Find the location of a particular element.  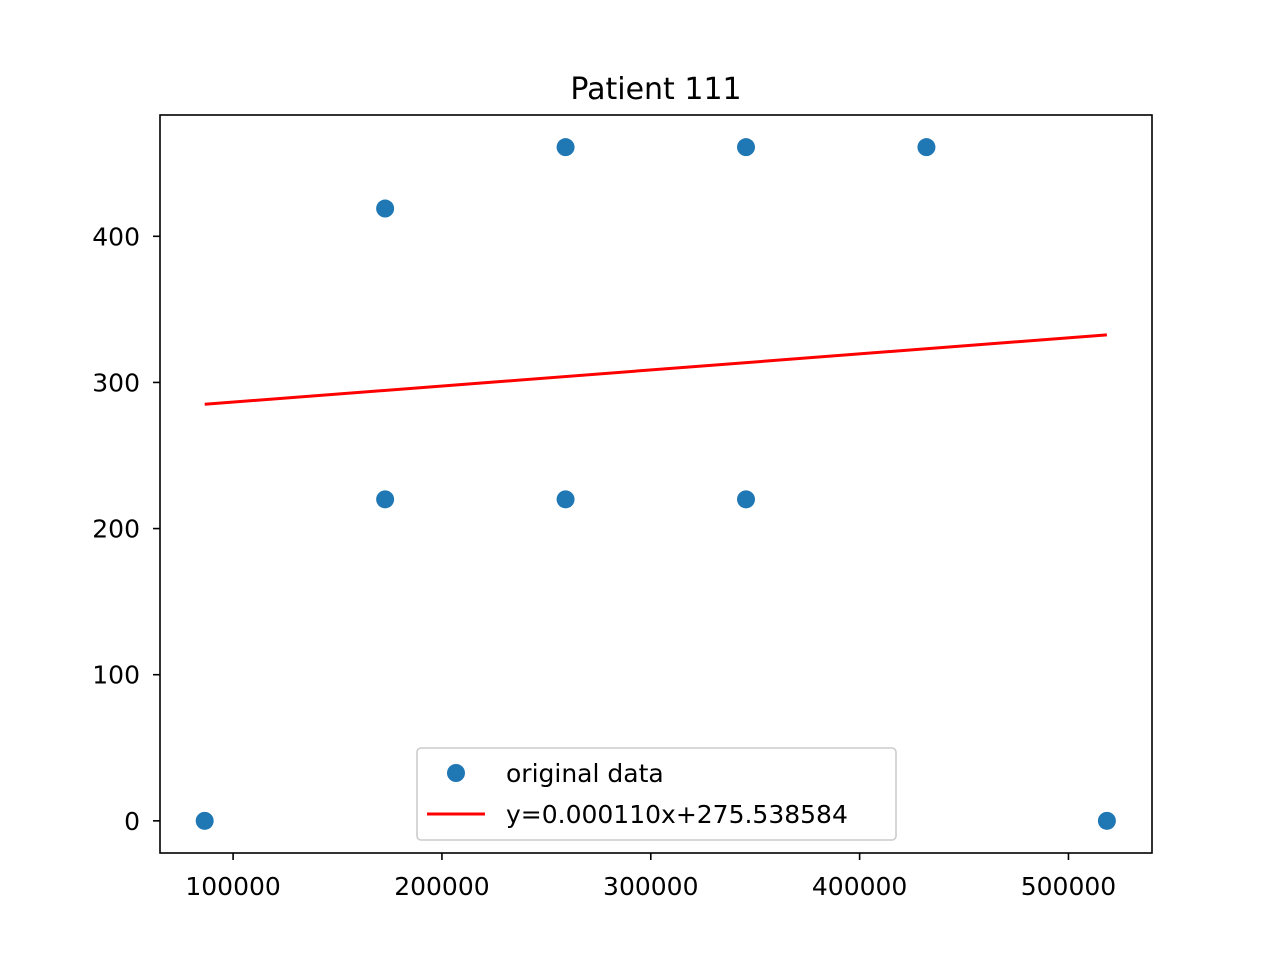

y-tick-label: 100 is located at coordinates (116, 675).